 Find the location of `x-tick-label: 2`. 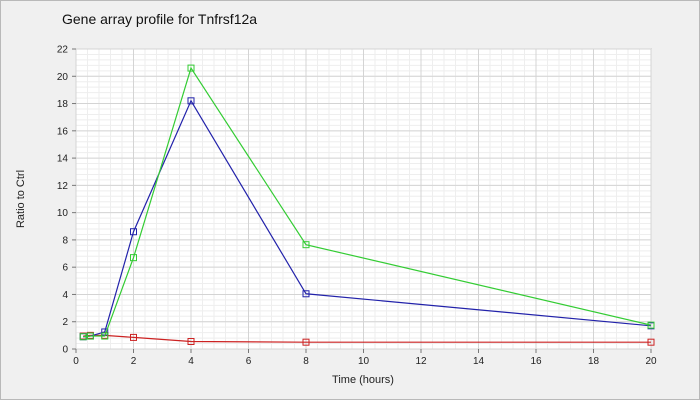

x-tick-label: 2 is located at coordinates (134, 361).